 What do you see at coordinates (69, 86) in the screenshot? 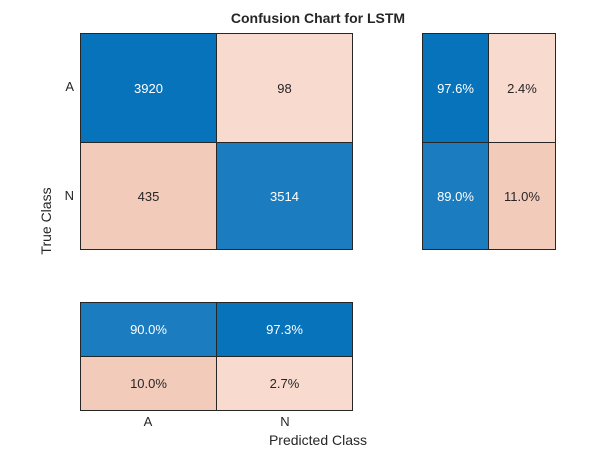
I see `y-tick-label-a: A` at bounding box center [69, 86].